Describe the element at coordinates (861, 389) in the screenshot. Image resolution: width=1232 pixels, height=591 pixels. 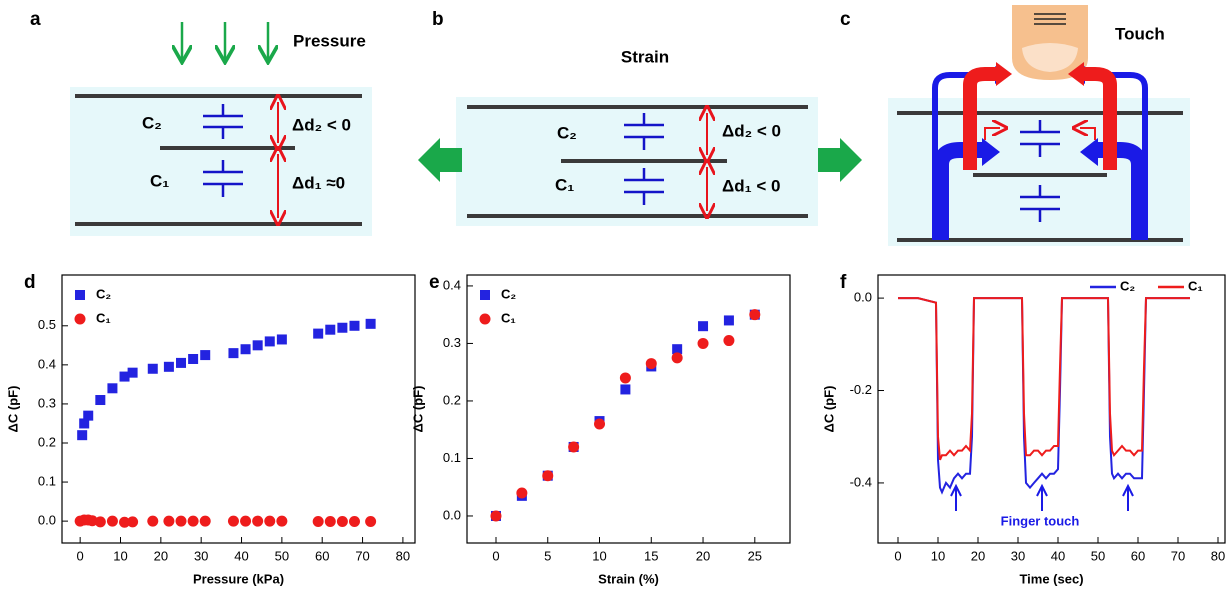
I see `y-tick-label: -0.2` at that location.